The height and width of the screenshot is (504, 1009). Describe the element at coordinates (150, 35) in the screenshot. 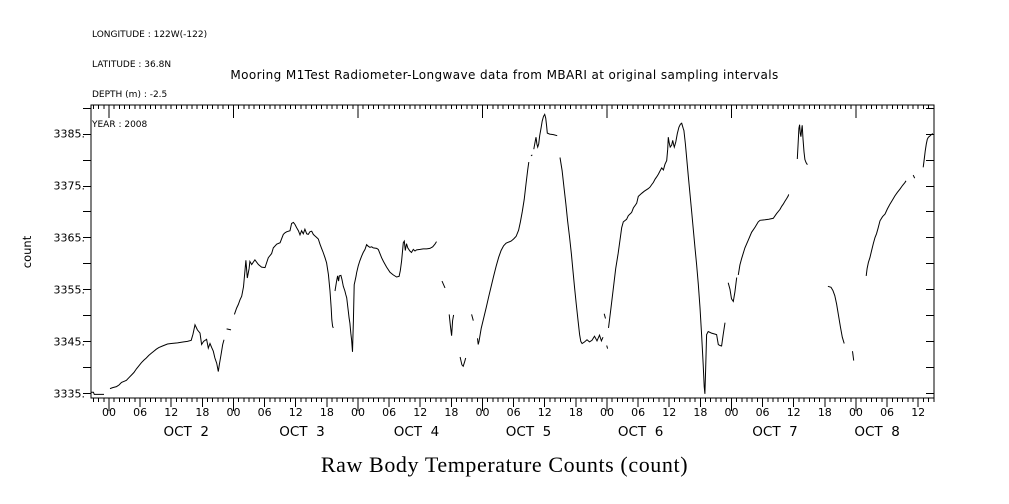

I see `longitude-line: LONGITUDE : 122W(-122)` at that location.